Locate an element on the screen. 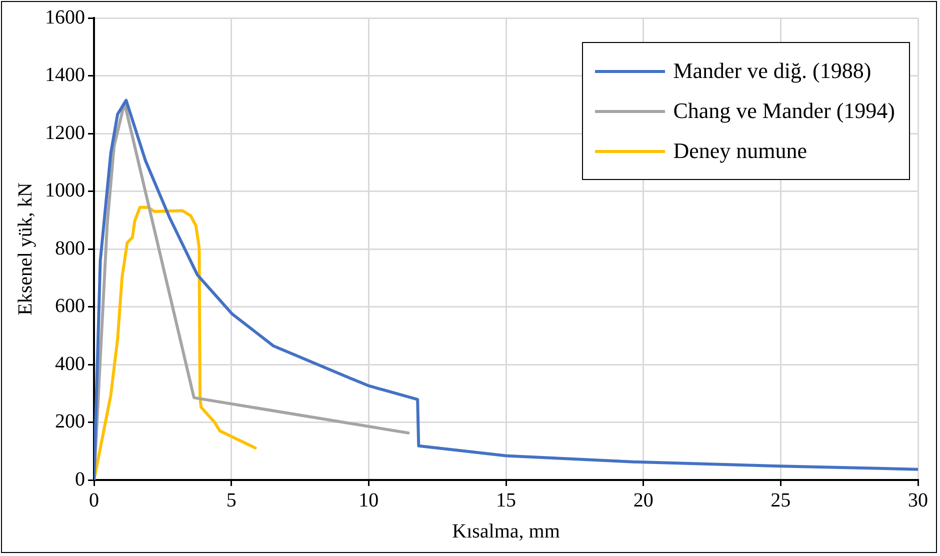 The image size is (940, 556). x-tick-label: 25 is located at coordinates (780, 500).